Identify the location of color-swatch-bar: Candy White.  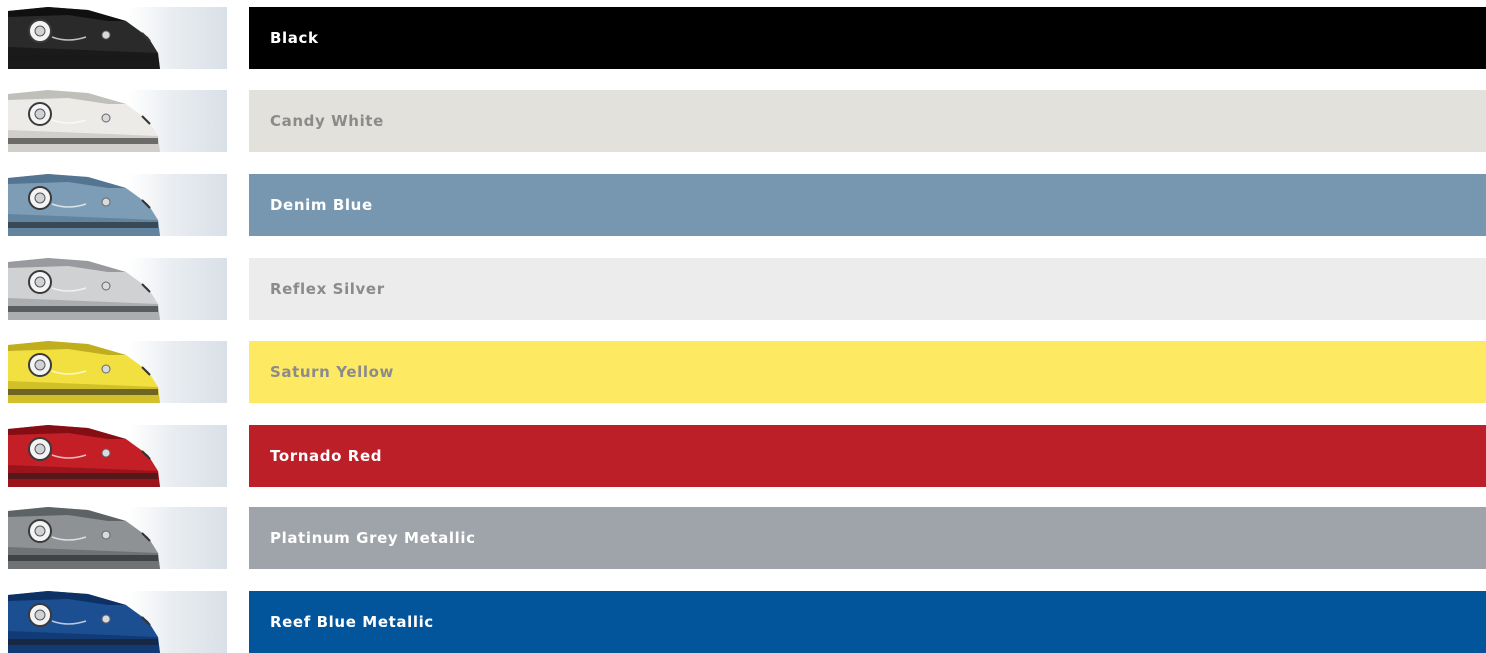
(867, 121).